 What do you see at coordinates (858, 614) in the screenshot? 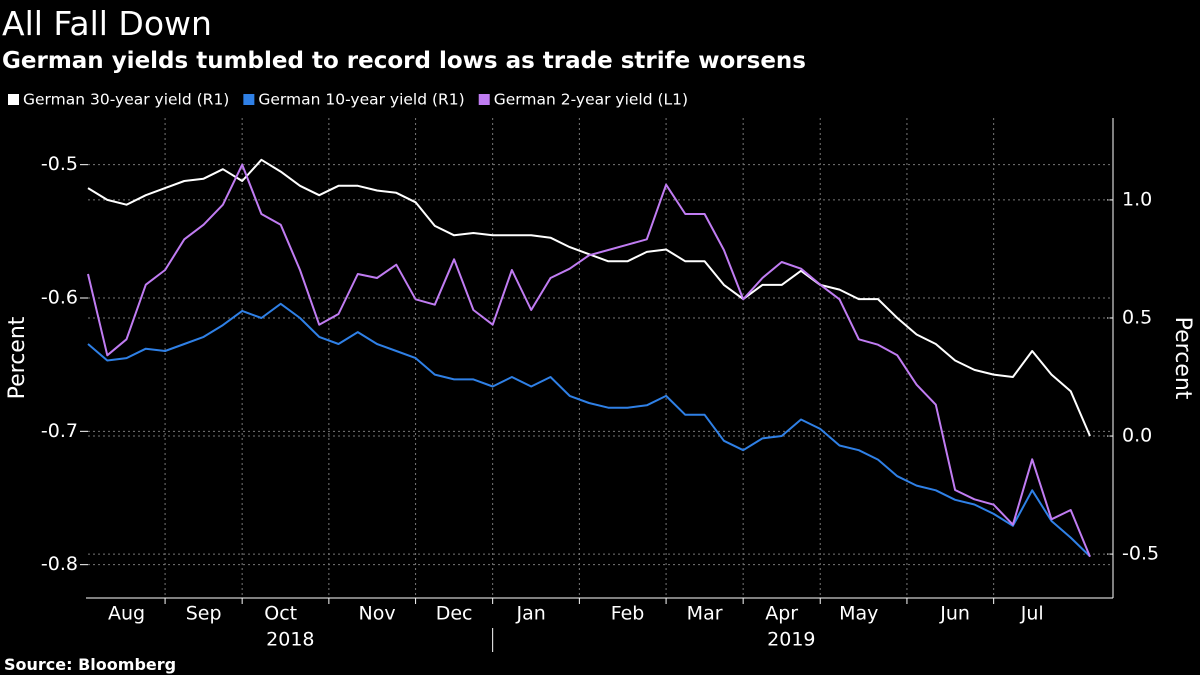
I see `x-tick-label: May` at bounding box center [858, 614].